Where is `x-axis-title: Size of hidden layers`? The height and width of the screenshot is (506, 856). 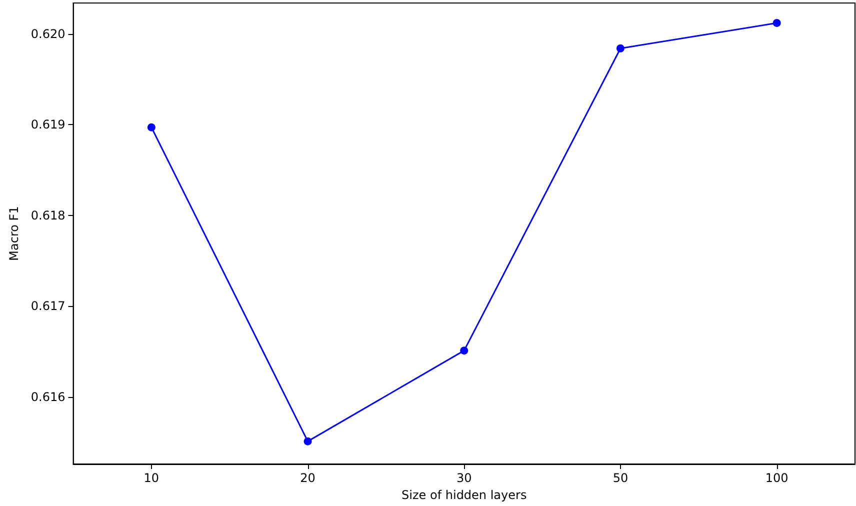 x-axis-title: Size of hidden layers is located at coordinates (464, 495).